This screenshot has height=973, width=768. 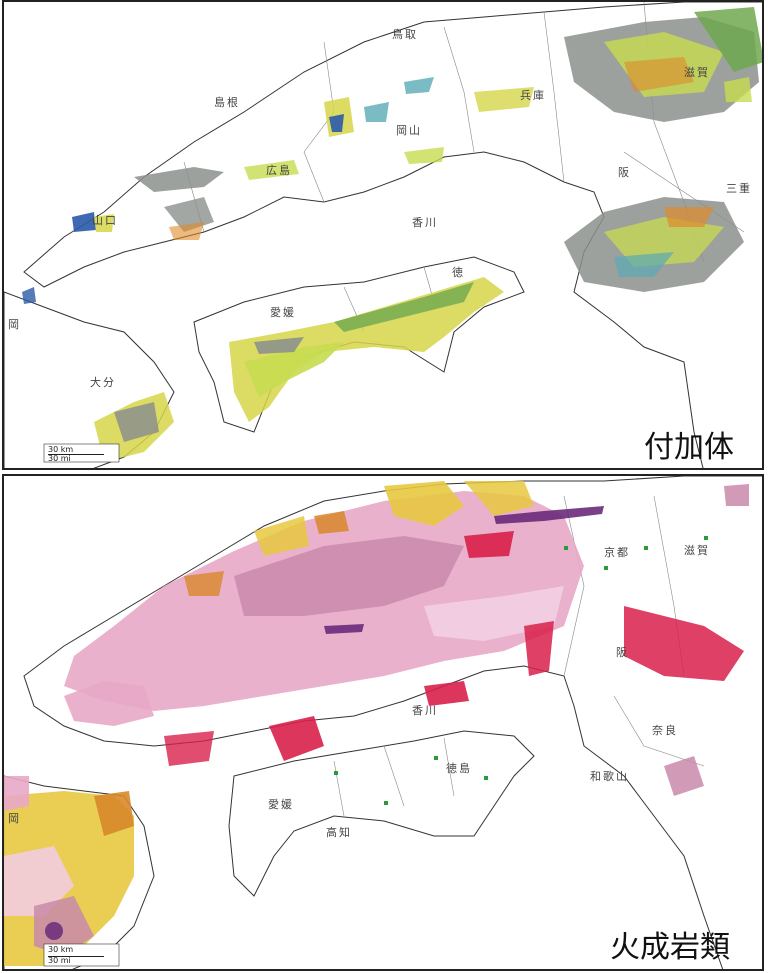 I want to click on prefecture-label: 徳島, so click(x=459, y=768).